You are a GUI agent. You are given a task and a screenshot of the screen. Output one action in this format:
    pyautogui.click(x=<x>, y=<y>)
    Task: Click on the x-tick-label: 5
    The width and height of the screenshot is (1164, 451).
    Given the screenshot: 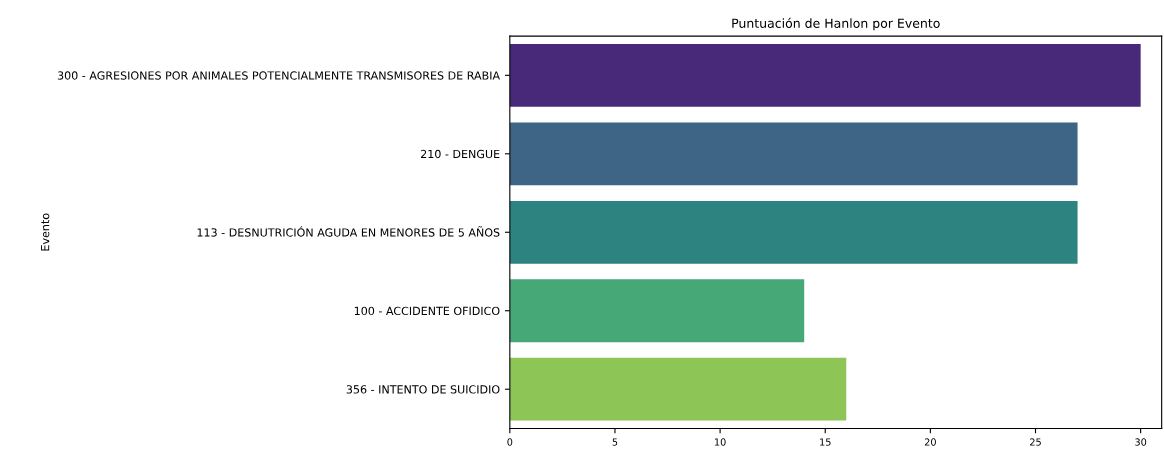 What is the action you would take?
    pyautogui.click(x=615, y=442)
    